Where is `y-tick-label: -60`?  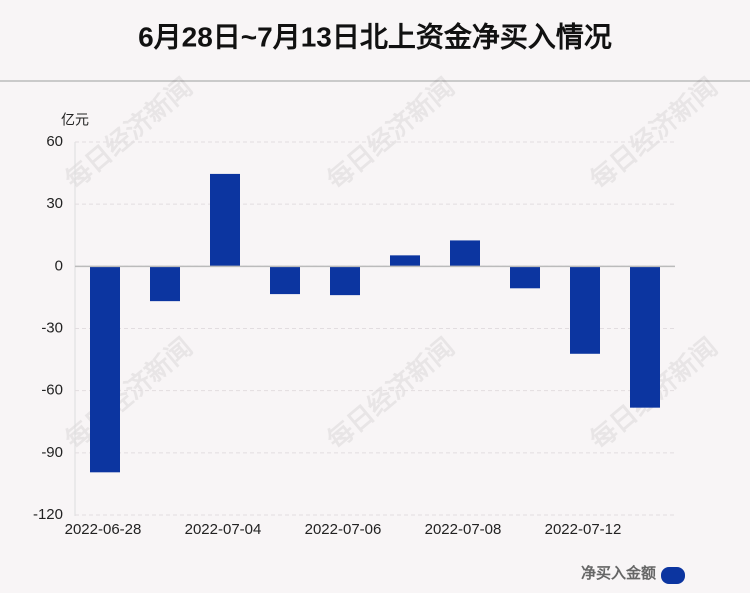 y-tick-label: -60 is located at coordinates (52, 390).